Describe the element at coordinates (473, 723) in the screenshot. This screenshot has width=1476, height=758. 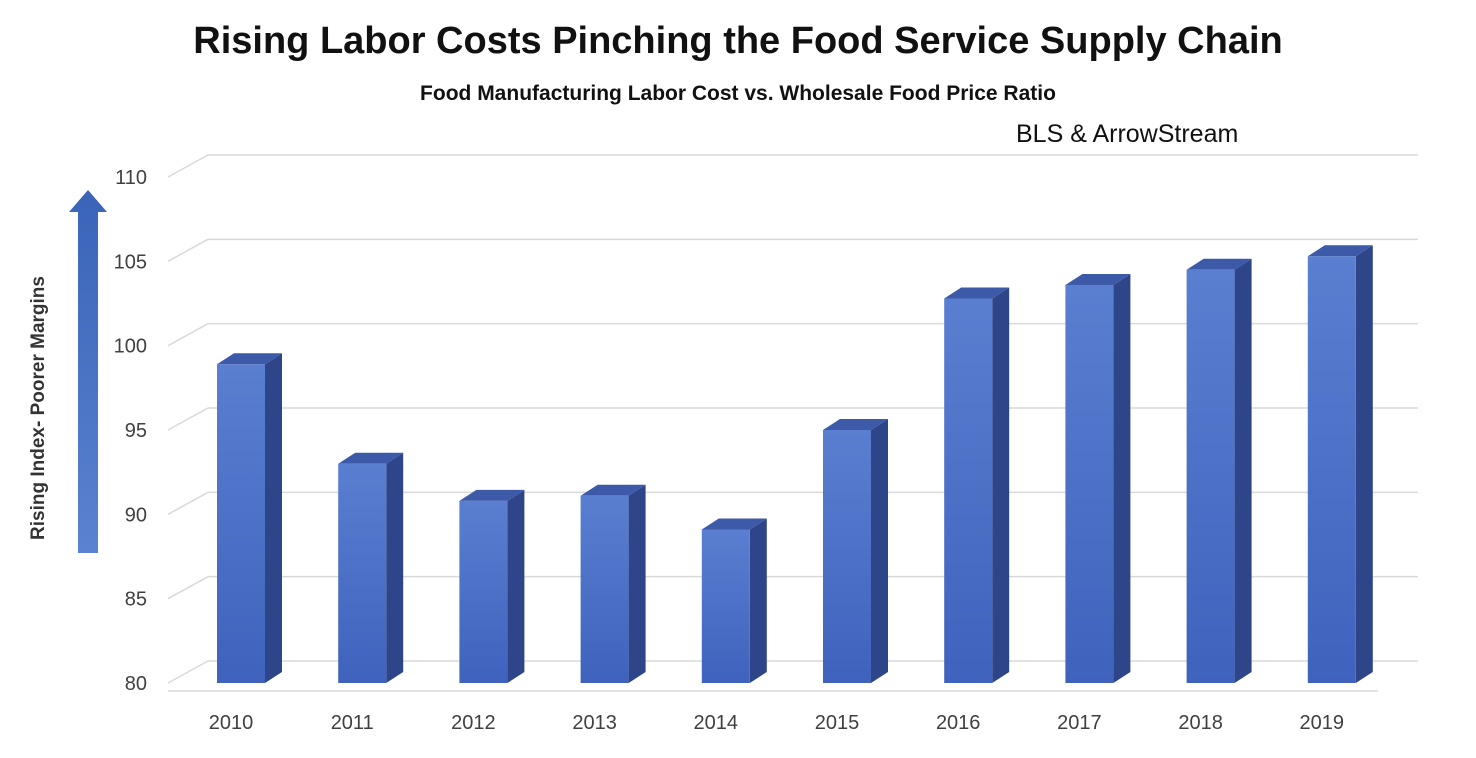
I see `x-tick-label: 2012` at that location.